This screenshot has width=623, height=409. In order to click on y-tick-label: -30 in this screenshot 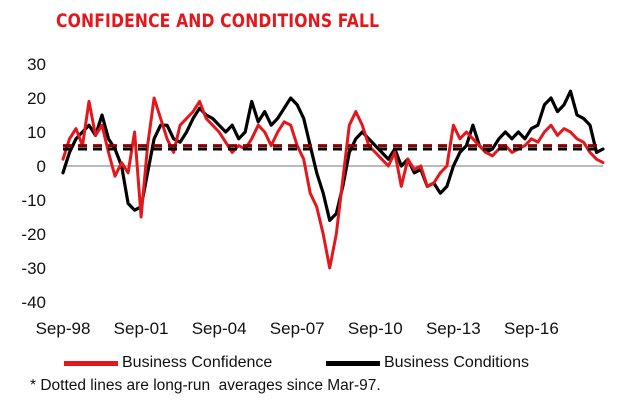, I will do `click(33, 268)`.